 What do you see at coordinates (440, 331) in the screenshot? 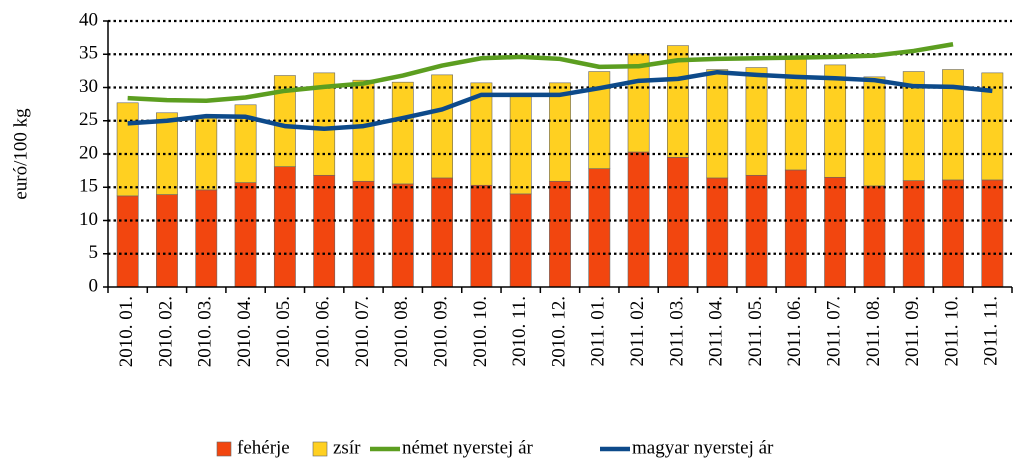
I see `x-tick-label: 2010. 09.` at bounding box center [440, 331].